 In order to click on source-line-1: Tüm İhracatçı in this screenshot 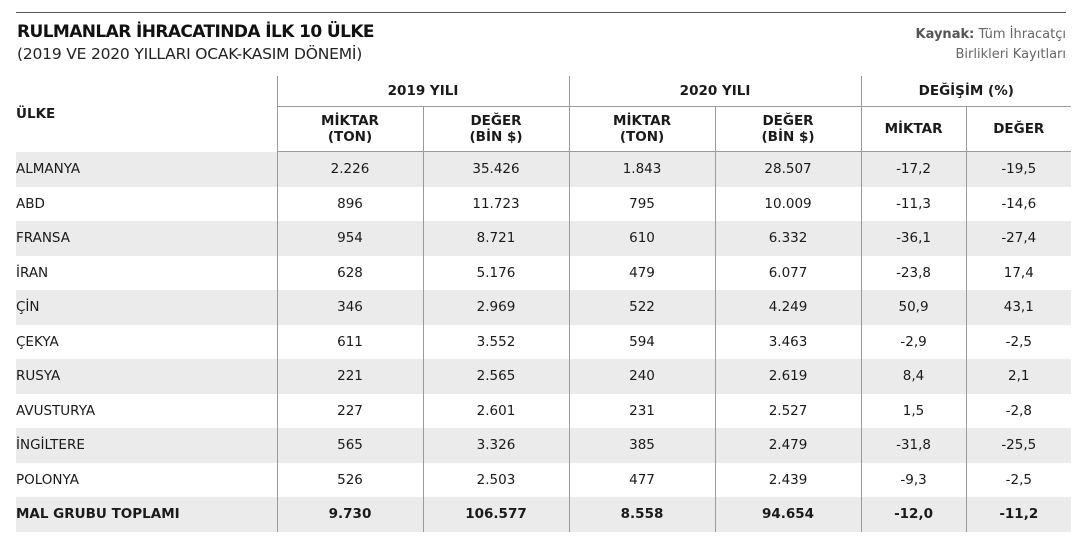, I will do `click(1022, 34)`.